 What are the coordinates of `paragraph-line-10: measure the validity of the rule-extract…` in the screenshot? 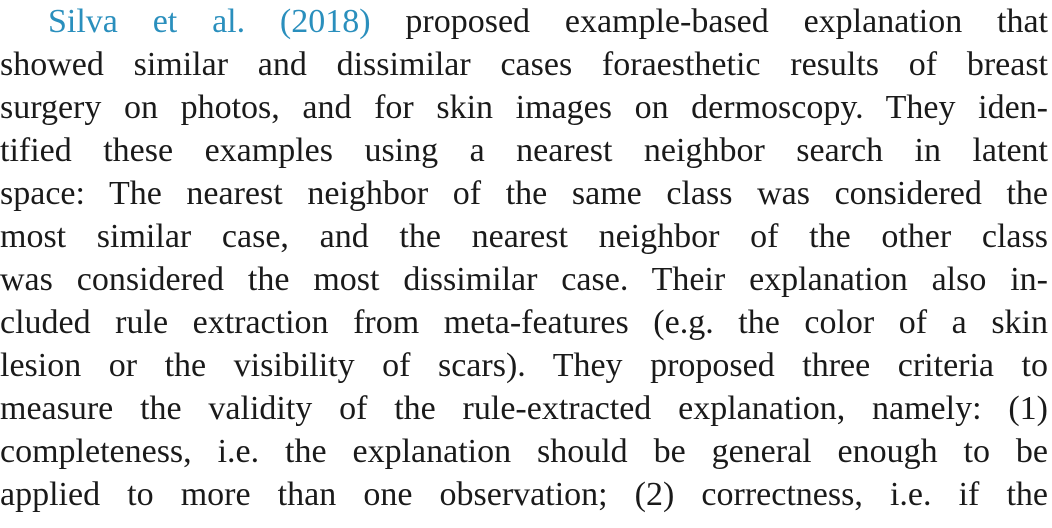 It's located at (524, 408).